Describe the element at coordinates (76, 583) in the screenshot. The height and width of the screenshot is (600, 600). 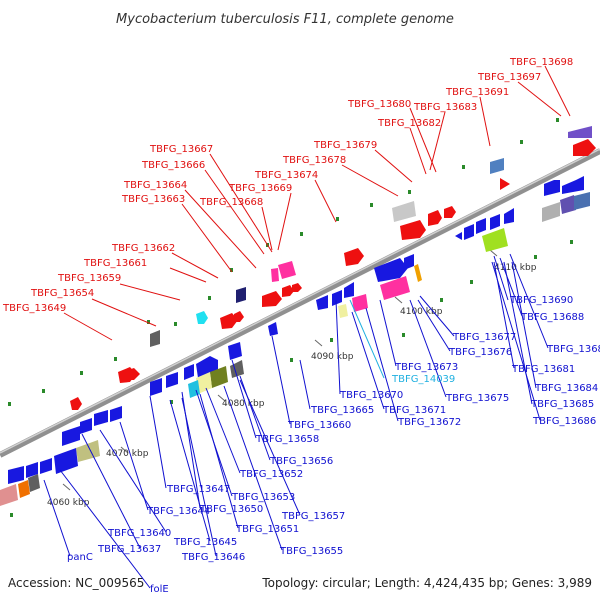
I see `accession-text: Accession: NC_009565` at that location.